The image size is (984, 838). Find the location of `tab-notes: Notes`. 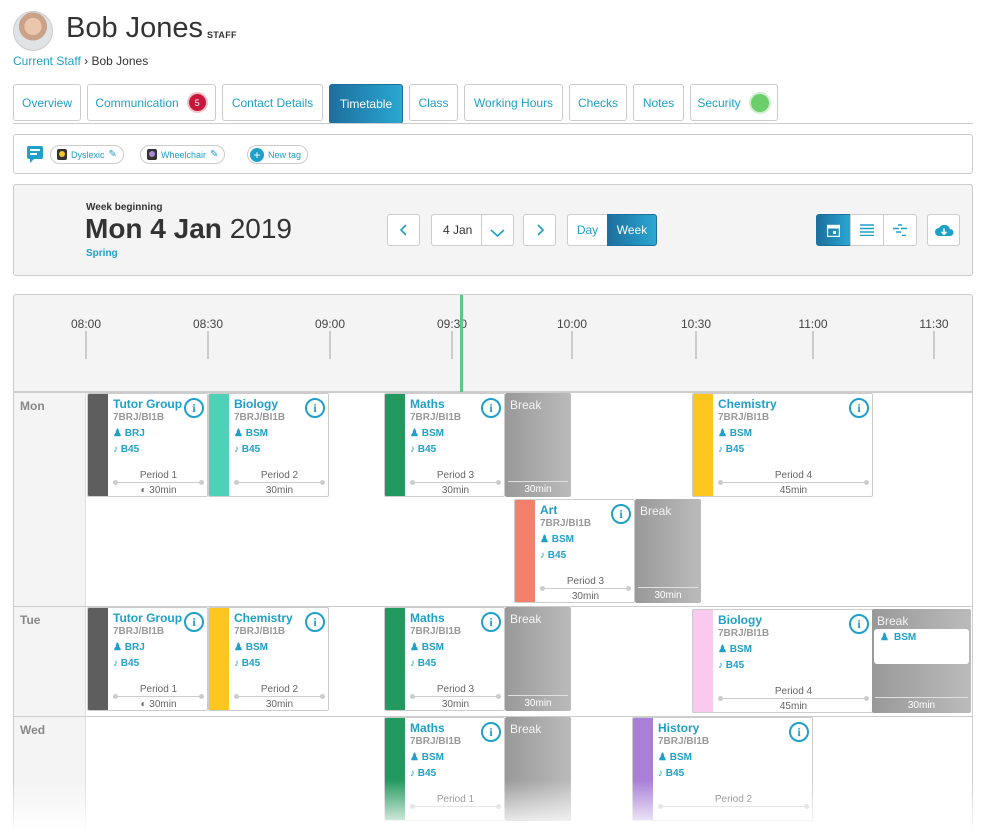

tab-notes: Notes is located at coordinates (658, 102).